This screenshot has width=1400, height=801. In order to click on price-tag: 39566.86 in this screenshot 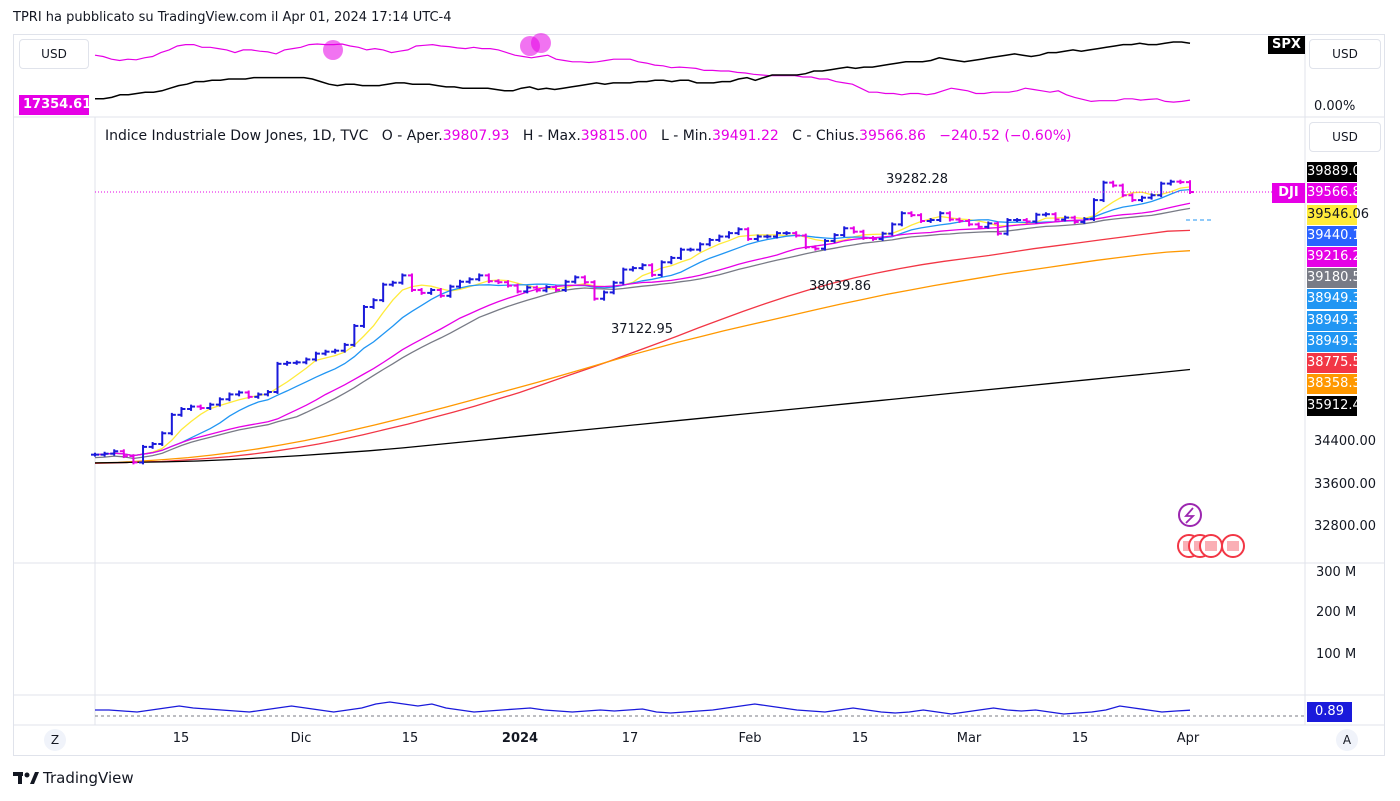, I will do `click(1338, 193)`.